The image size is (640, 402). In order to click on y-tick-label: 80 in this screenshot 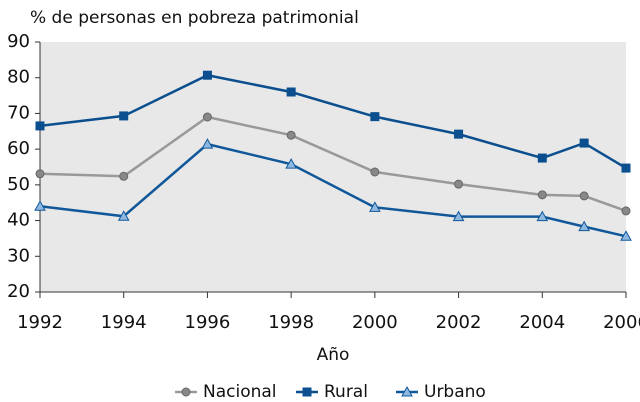, I will do `click(18, 77)`.